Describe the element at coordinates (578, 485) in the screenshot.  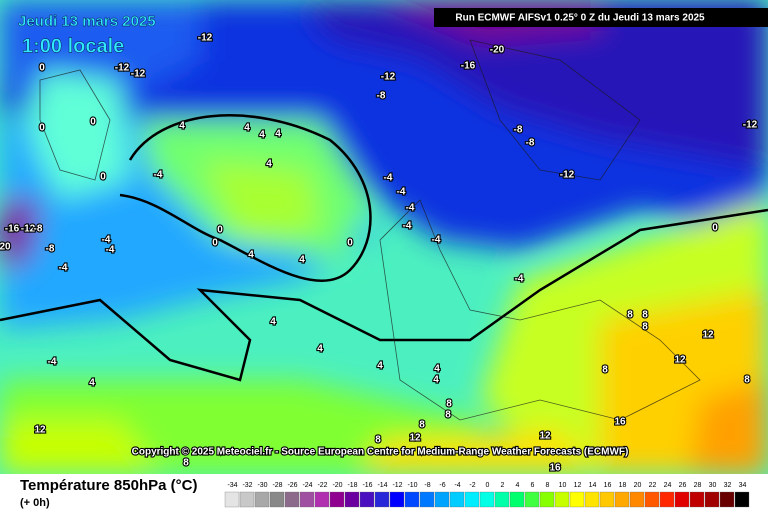
I see `scale-label: 12` at that location.